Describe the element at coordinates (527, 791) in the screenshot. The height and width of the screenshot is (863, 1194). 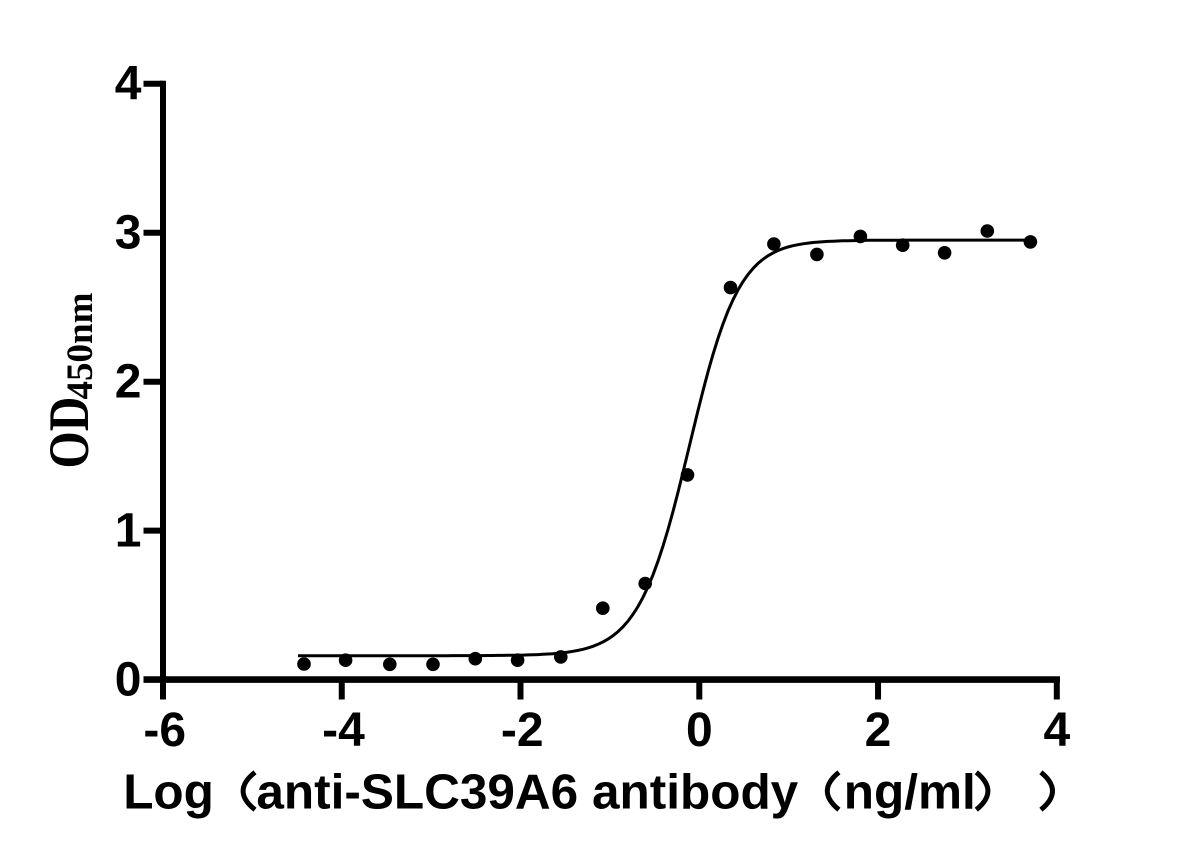
I see `svg-text: anti-SLC39A6 antibody` at that location.